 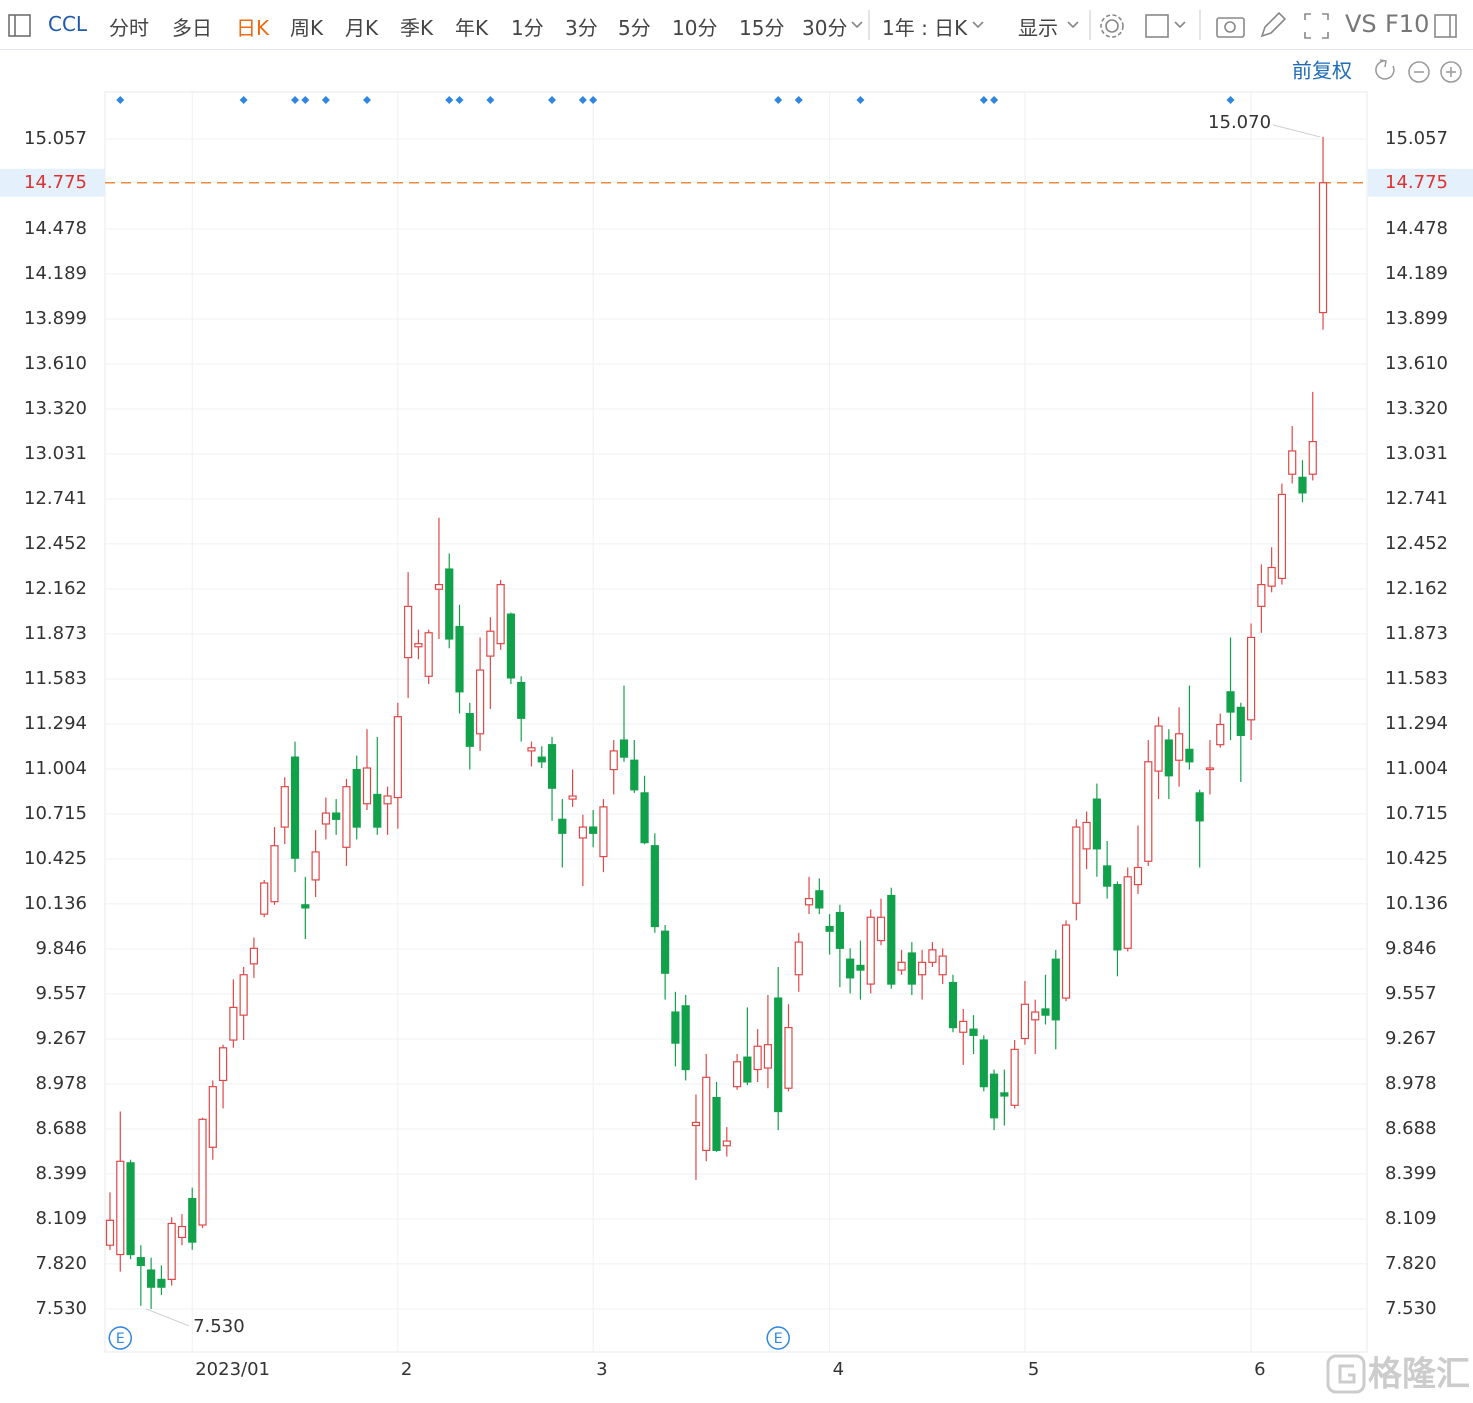 I want to click on x-tick-label: 6, so click(x=1259, y=1369).